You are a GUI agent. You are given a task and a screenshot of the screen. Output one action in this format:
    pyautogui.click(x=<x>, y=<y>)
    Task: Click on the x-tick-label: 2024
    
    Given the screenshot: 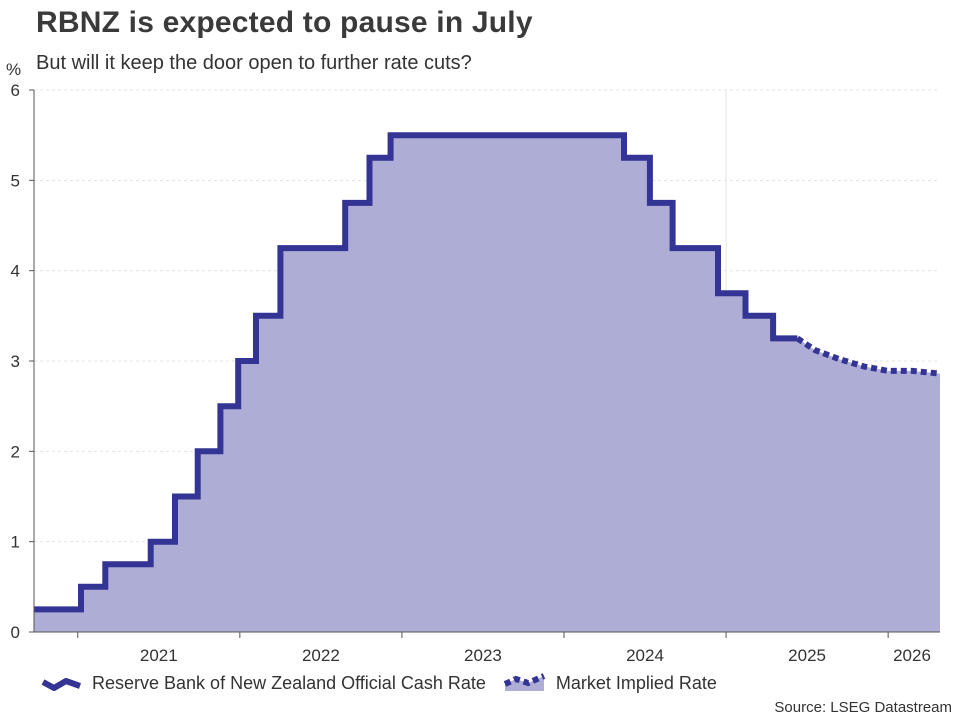 What is the action you would take?
    pyautogui.click(x=645, y=655)
    